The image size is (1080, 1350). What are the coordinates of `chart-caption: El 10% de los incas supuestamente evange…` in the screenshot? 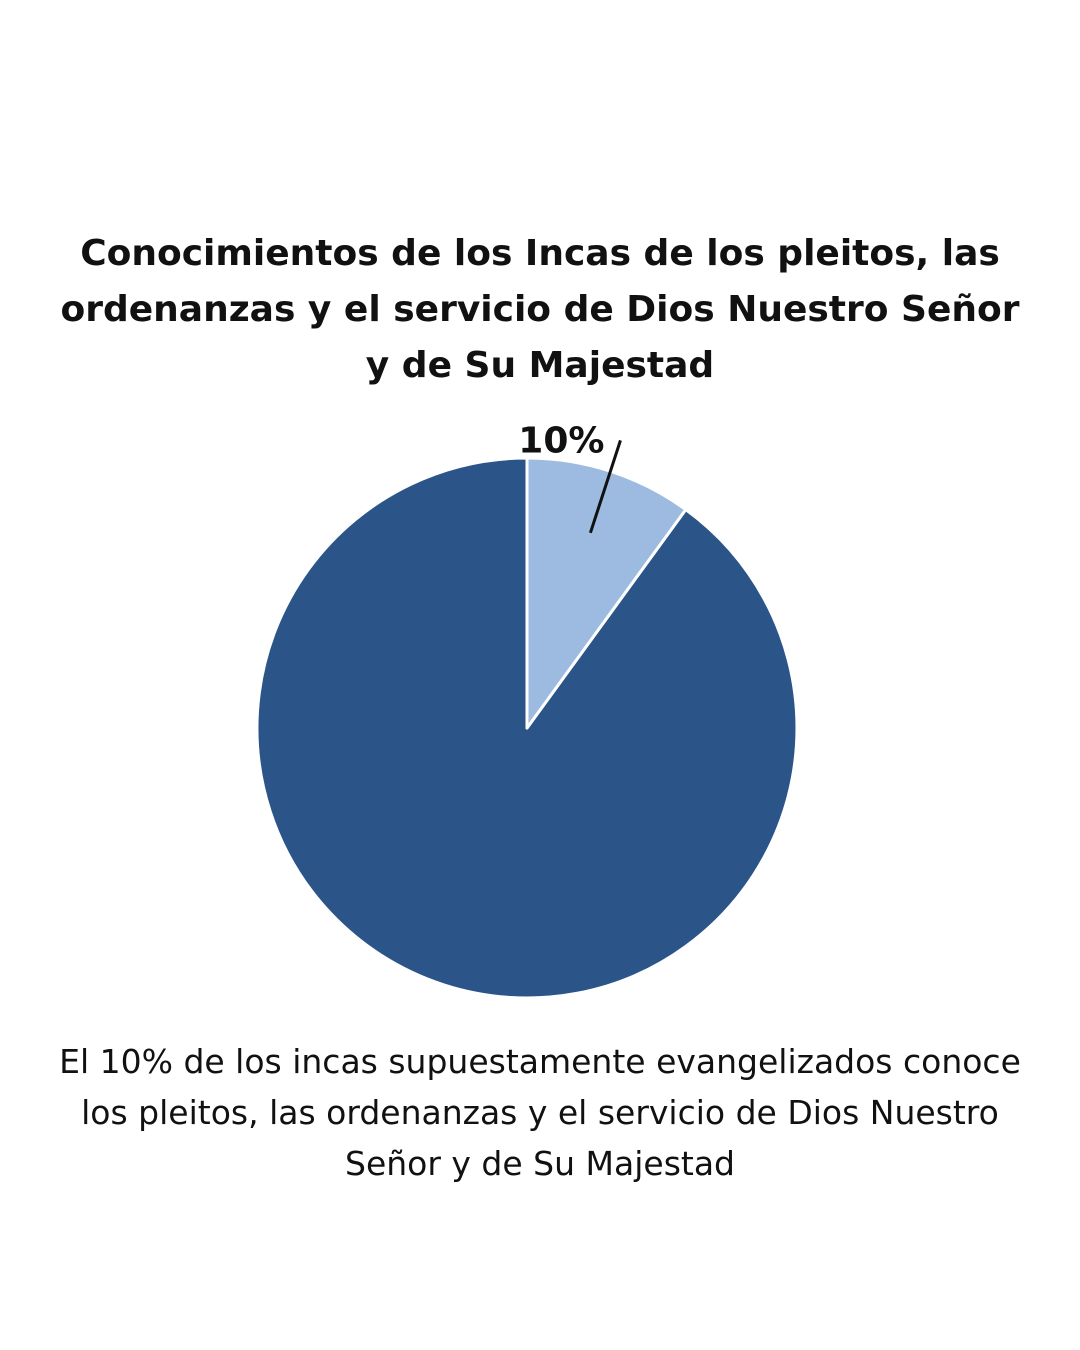 It's located at (540, 1112).